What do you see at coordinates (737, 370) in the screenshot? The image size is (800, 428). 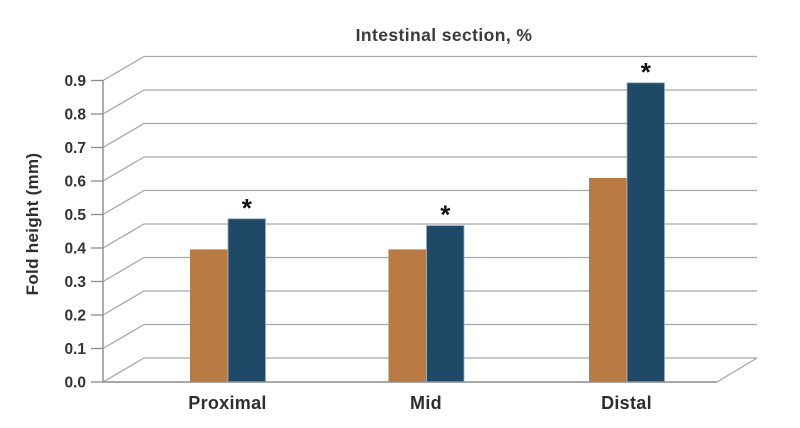 I see `floor-right-edge` at bounding box center [737, 370].